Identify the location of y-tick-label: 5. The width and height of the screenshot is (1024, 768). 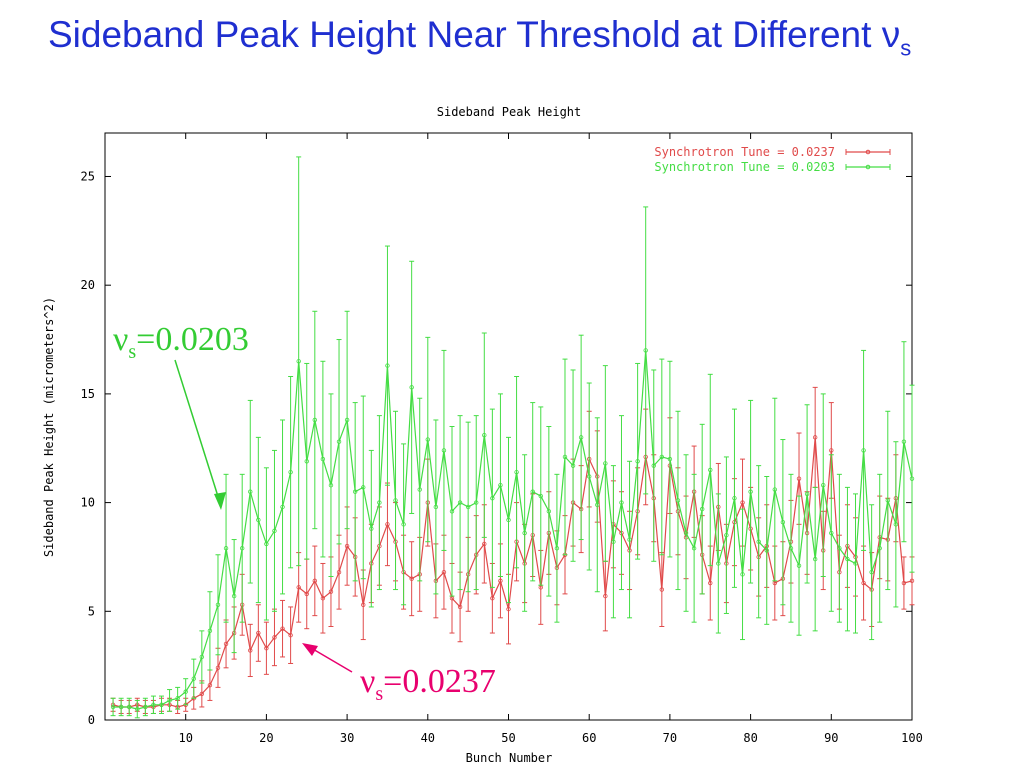
(91, 611).